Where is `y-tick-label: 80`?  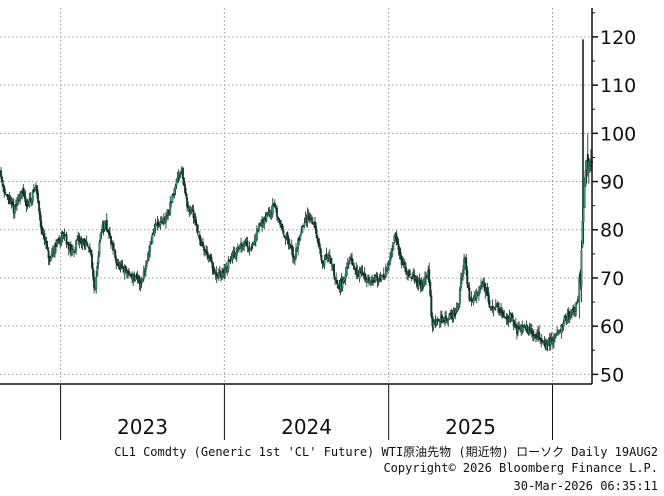
y-tick-label: 80 is located at coordinates (612, 231).